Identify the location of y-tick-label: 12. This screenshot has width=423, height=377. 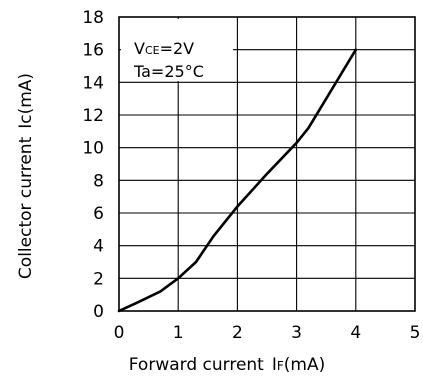
(93, 116).